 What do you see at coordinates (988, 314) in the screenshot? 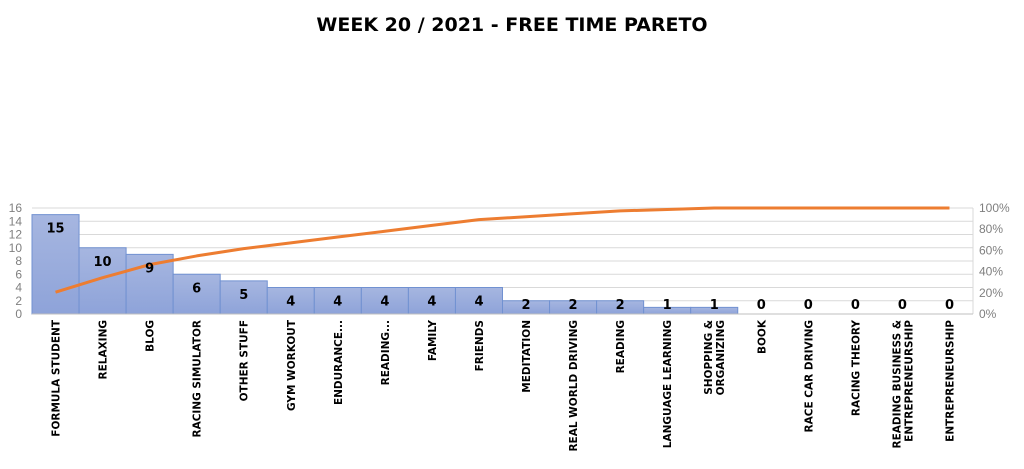
I see `y2-tick-label: 0%` at bounding box center [988, 314].